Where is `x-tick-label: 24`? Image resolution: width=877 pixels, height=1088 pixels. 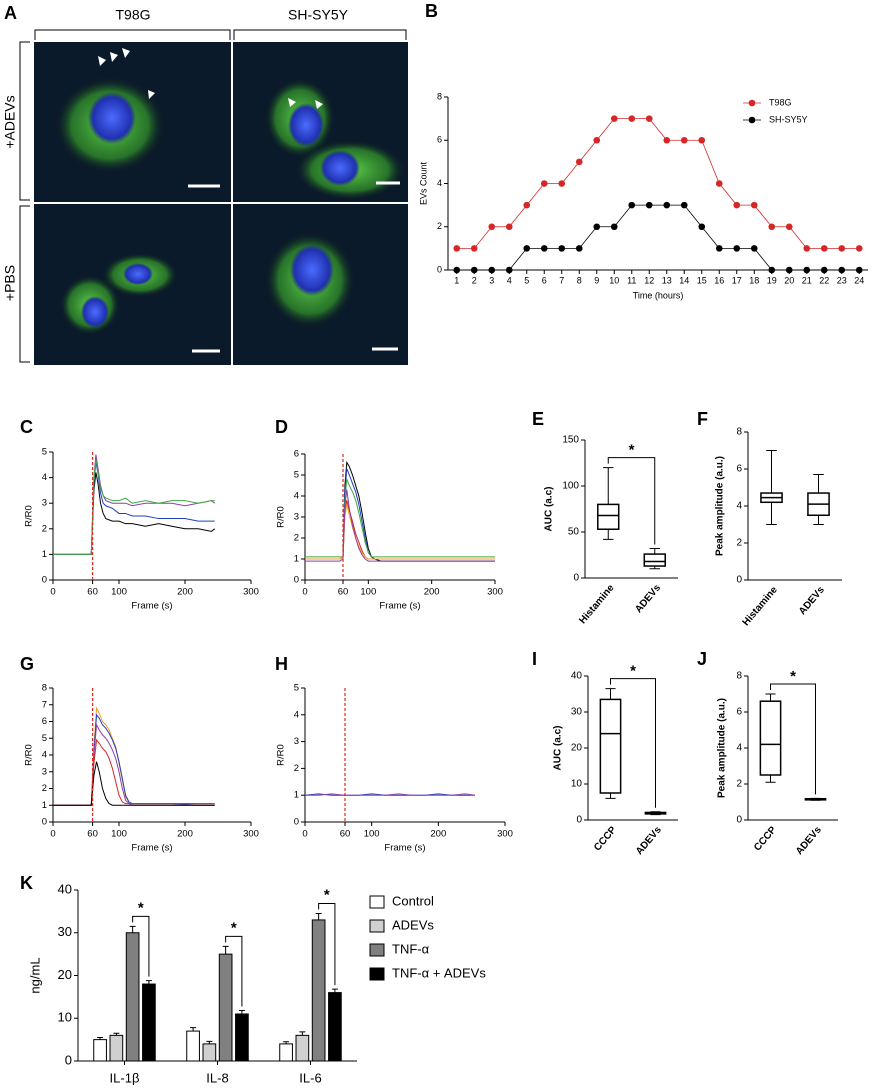 x-tick-label: 24 is located at coordinates (859, 280).